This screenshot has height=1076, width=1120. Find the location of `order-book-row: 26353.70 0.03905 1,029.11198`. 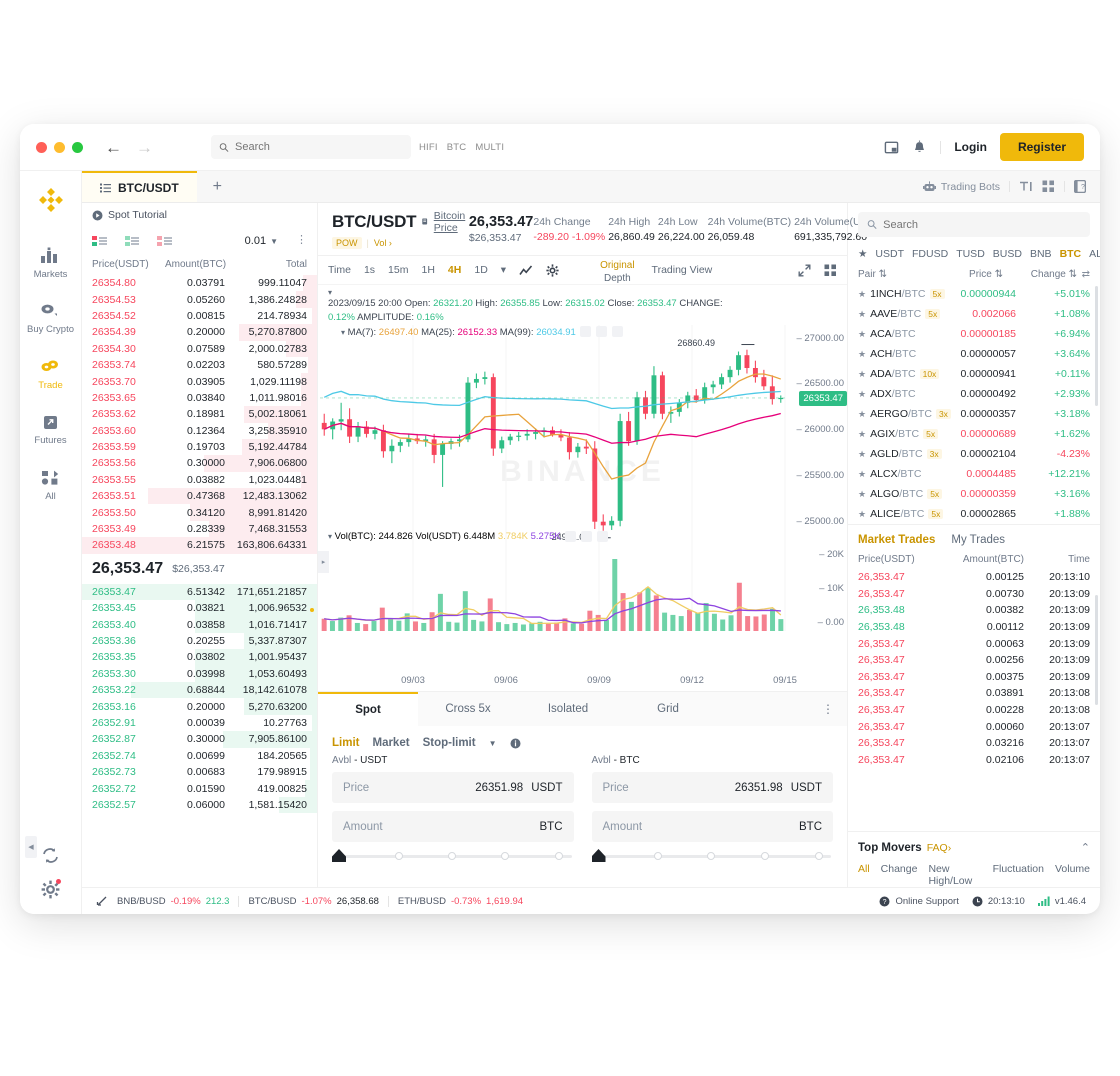

order-book-row: 26353.70 0.03905 1,029.11198 is located at coordinates (199, 381).